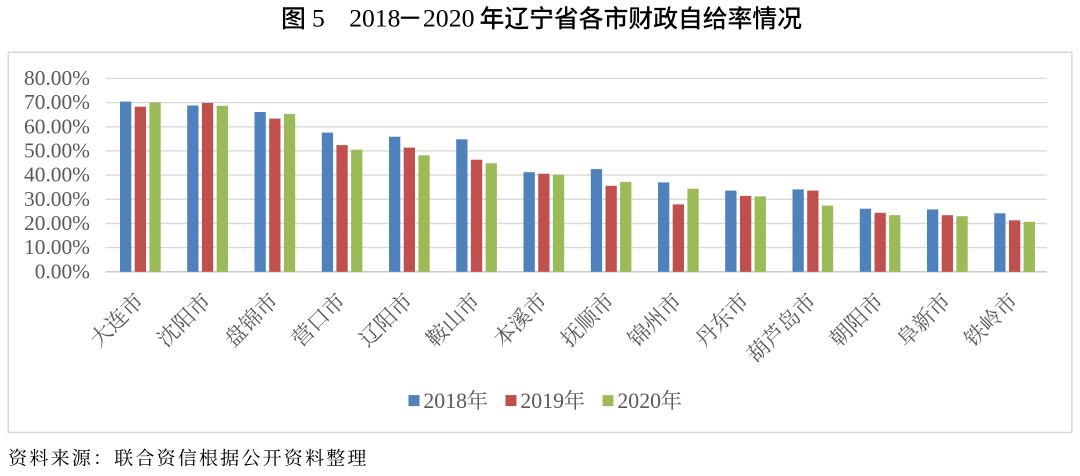 This screenshot has height=476, width=1080. I want to click on svg-text: 60.00%, so click(57, 126).